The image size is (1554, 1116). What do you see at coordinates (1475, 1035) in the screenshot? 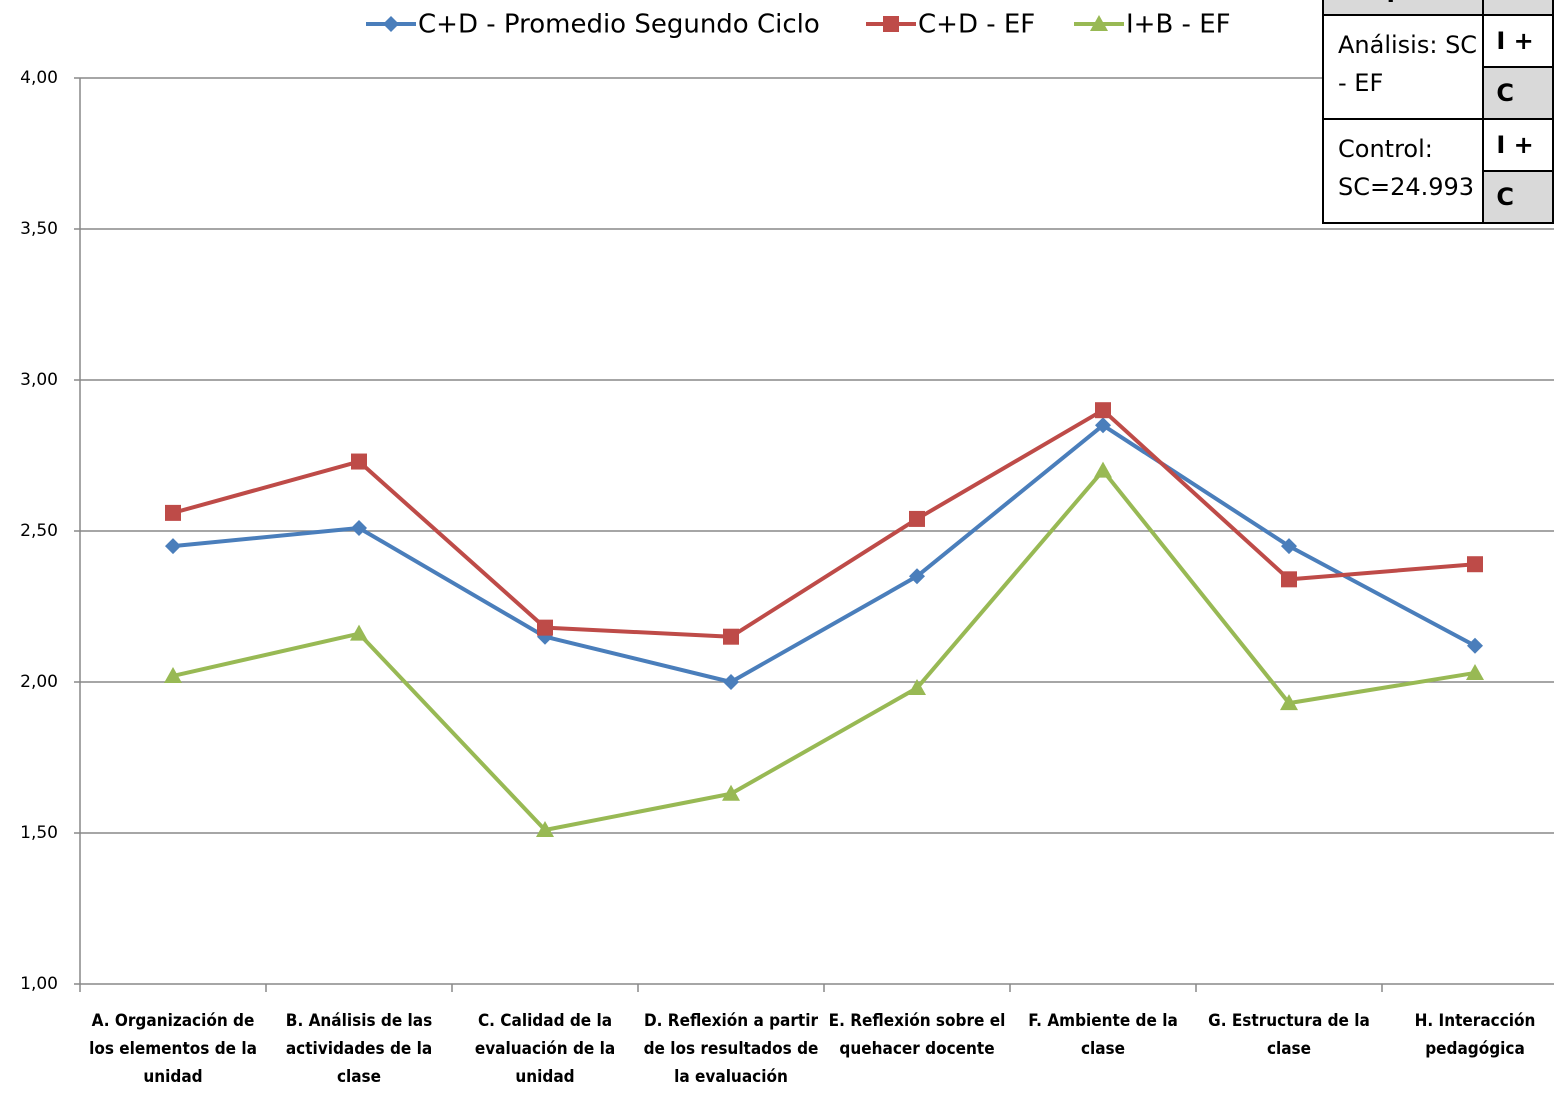
I see `x-tick-label: H. Interacción pedagógica` at bounding box center [1475, 1035].